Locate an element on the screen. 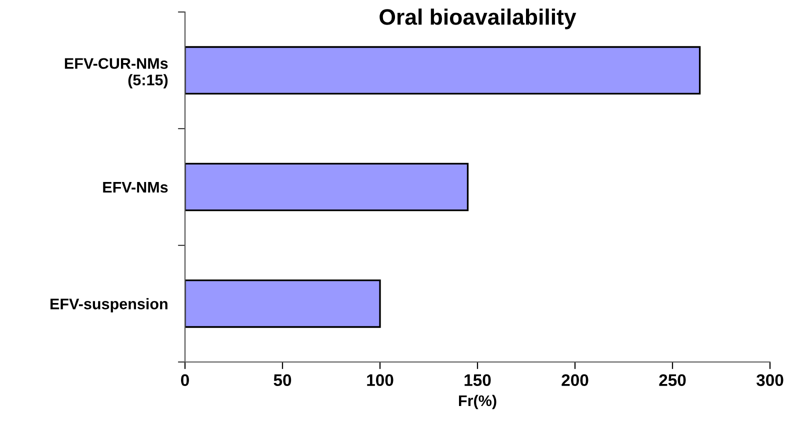  y-tick-label: EFV-NMs is located at coordinates (135, 187).